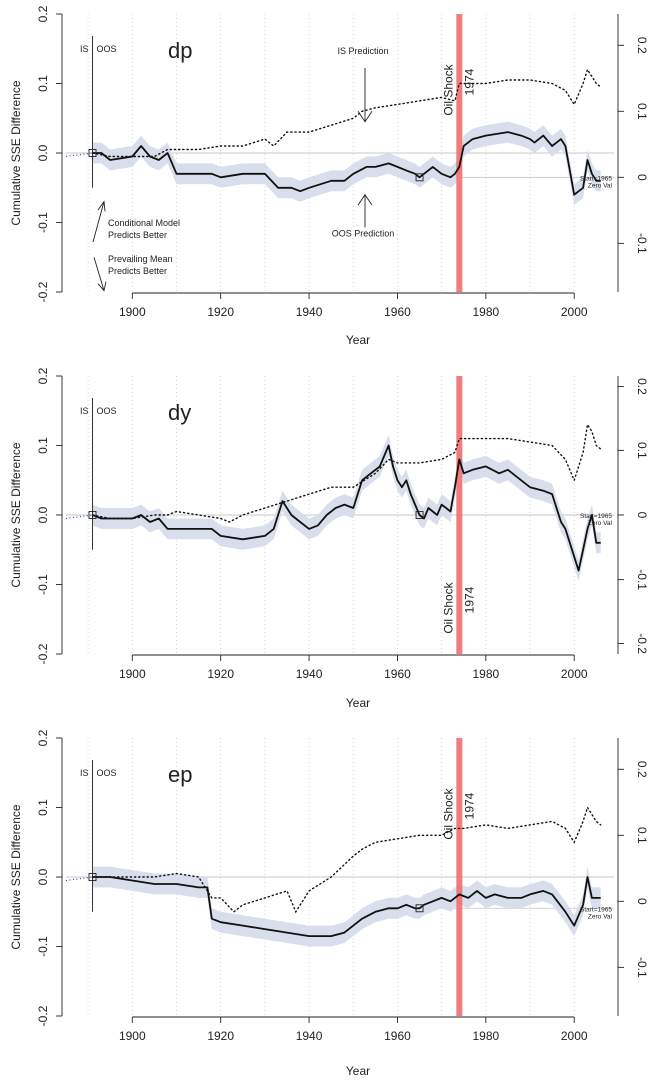 Image resolution: width=672 pixels, height=1081 pixels. I want to click on is-prediction-arrowhead, so click(365, 117).